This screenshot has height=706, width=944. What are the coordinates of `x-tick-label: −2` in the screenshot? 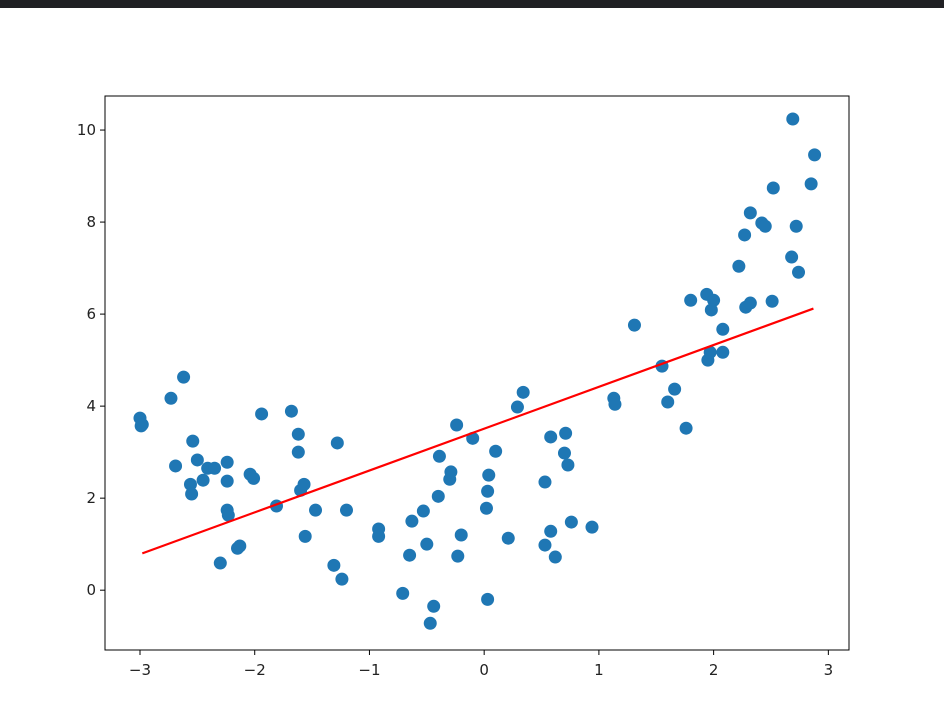 It's located at (255, 670).